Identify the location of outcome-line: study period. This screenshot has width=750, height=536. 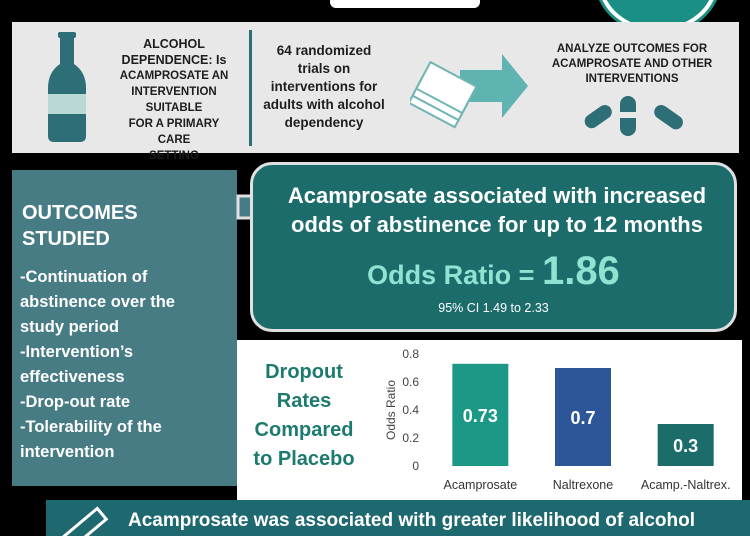
(70, 327).